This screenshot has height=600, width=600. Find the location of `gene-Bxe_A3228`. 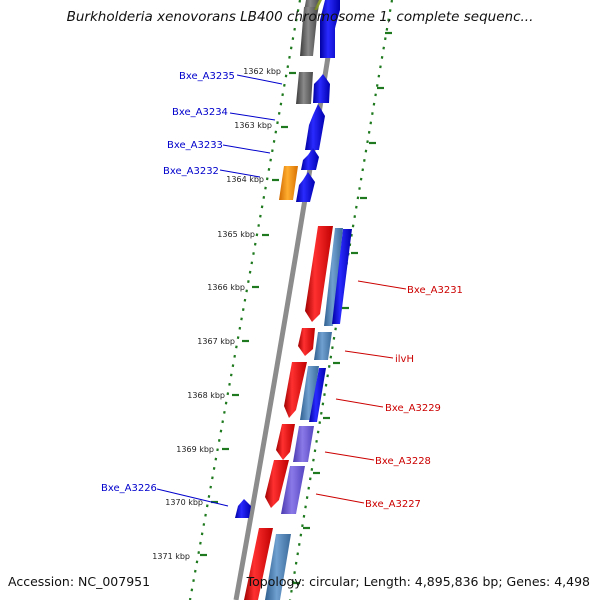

gene-Bxe_A3228 is located at coordinates (285, 442).